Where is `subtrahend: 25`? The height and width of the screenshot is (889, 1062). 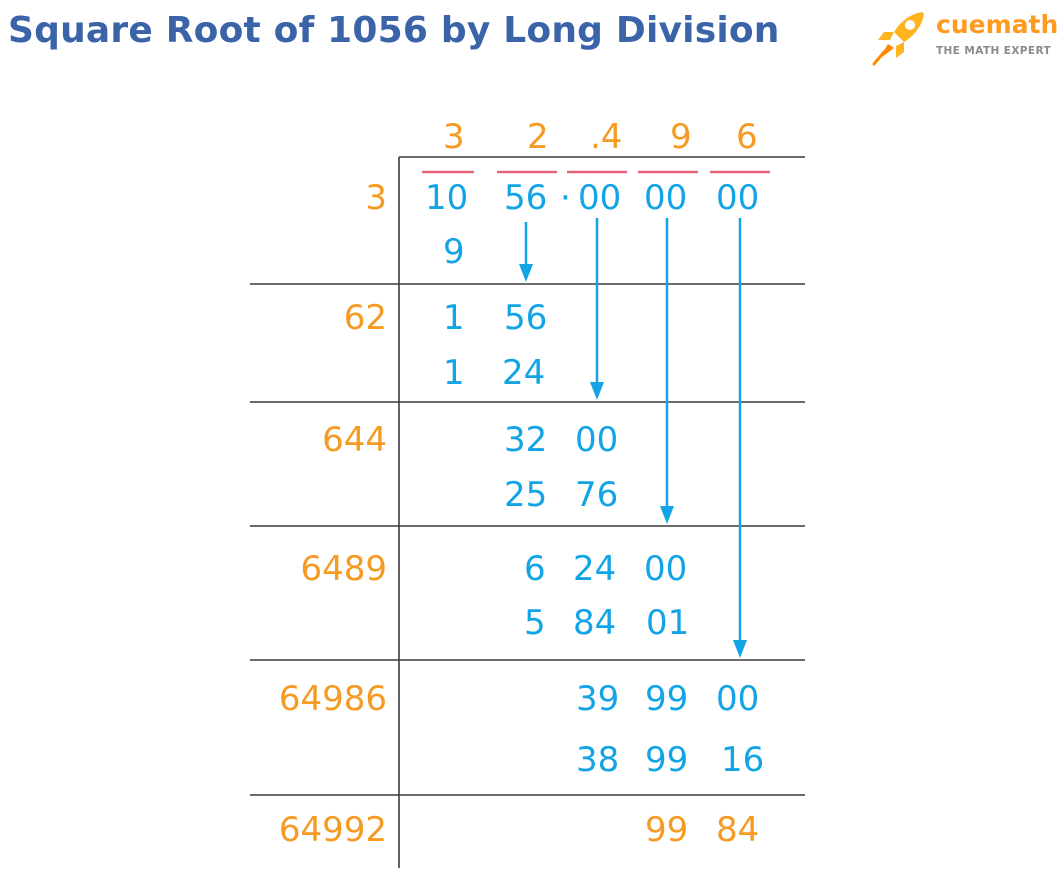 subtrahend: 25 is located at coordinates (526, 495).